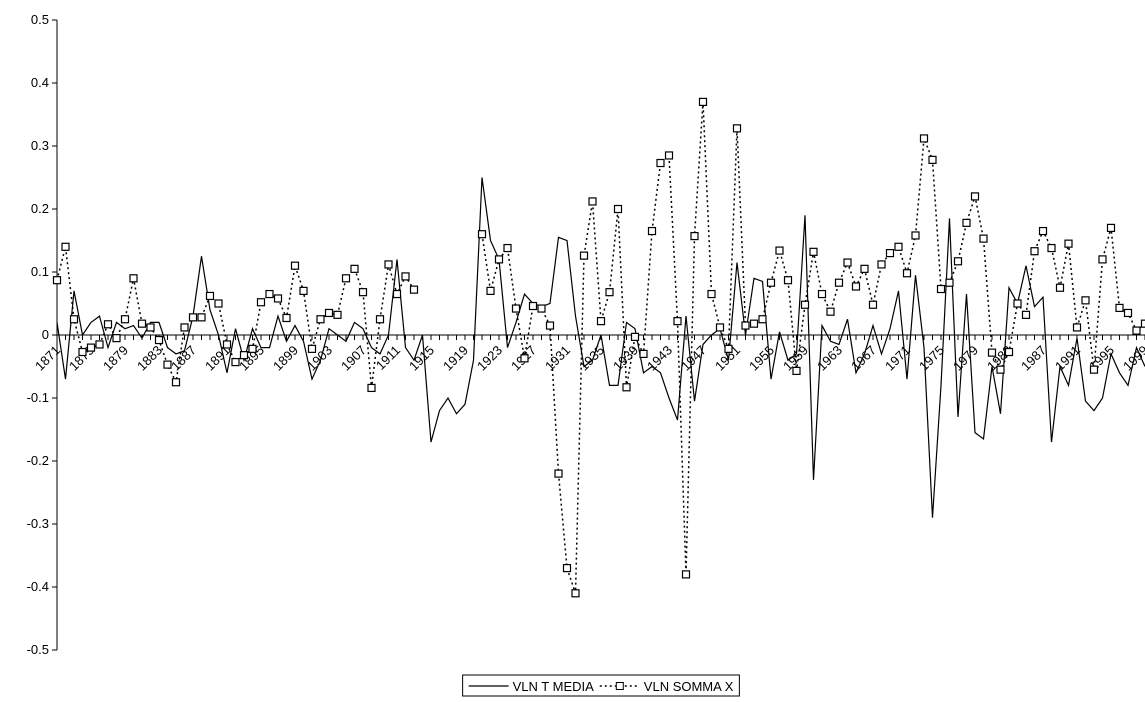 The width and height of the screenshot is (1145, 702). What do you see at coordinates (38, 586) in the screenshot?
I see `y-tick-label: -0.4` at bounding box center [38, 586].